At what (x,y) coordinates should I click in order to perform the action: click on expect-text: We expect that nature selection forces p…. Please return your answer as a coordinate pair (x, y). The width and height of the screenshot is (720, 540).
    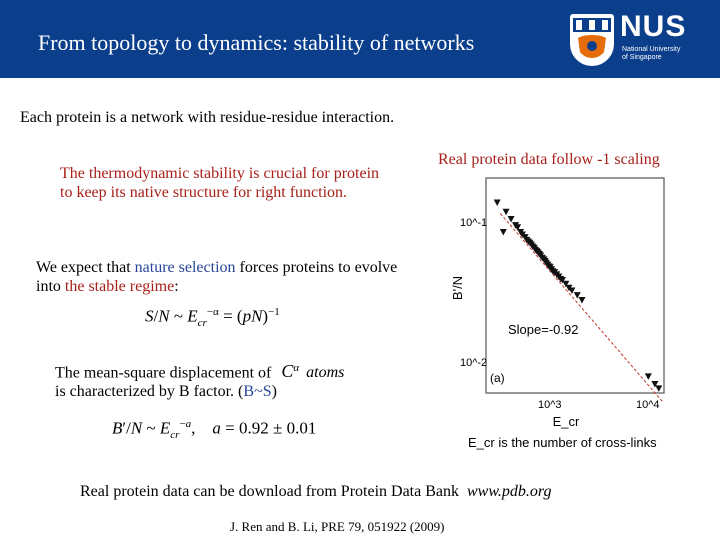
    Looking at the image, I should click on (217, 277).